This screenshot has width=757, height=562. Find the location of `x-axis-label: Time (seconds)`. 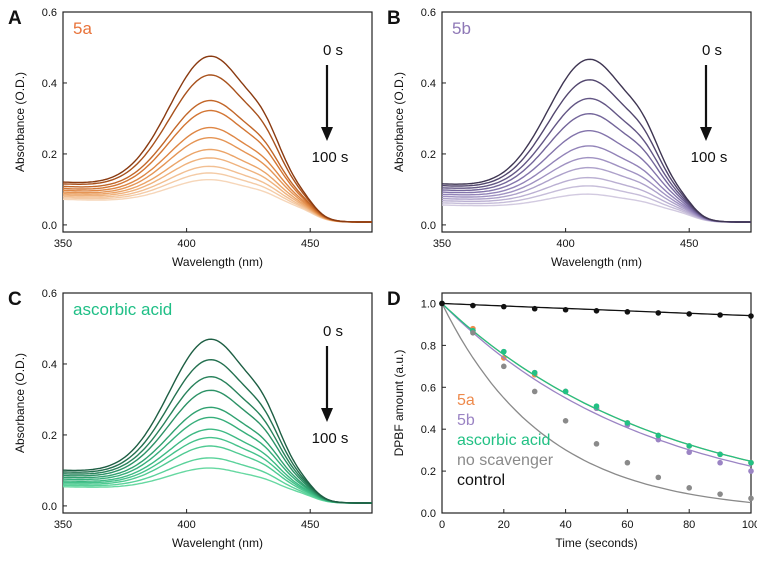

x-axis-label: Time (seconds) is located at coordinates (596, 543).